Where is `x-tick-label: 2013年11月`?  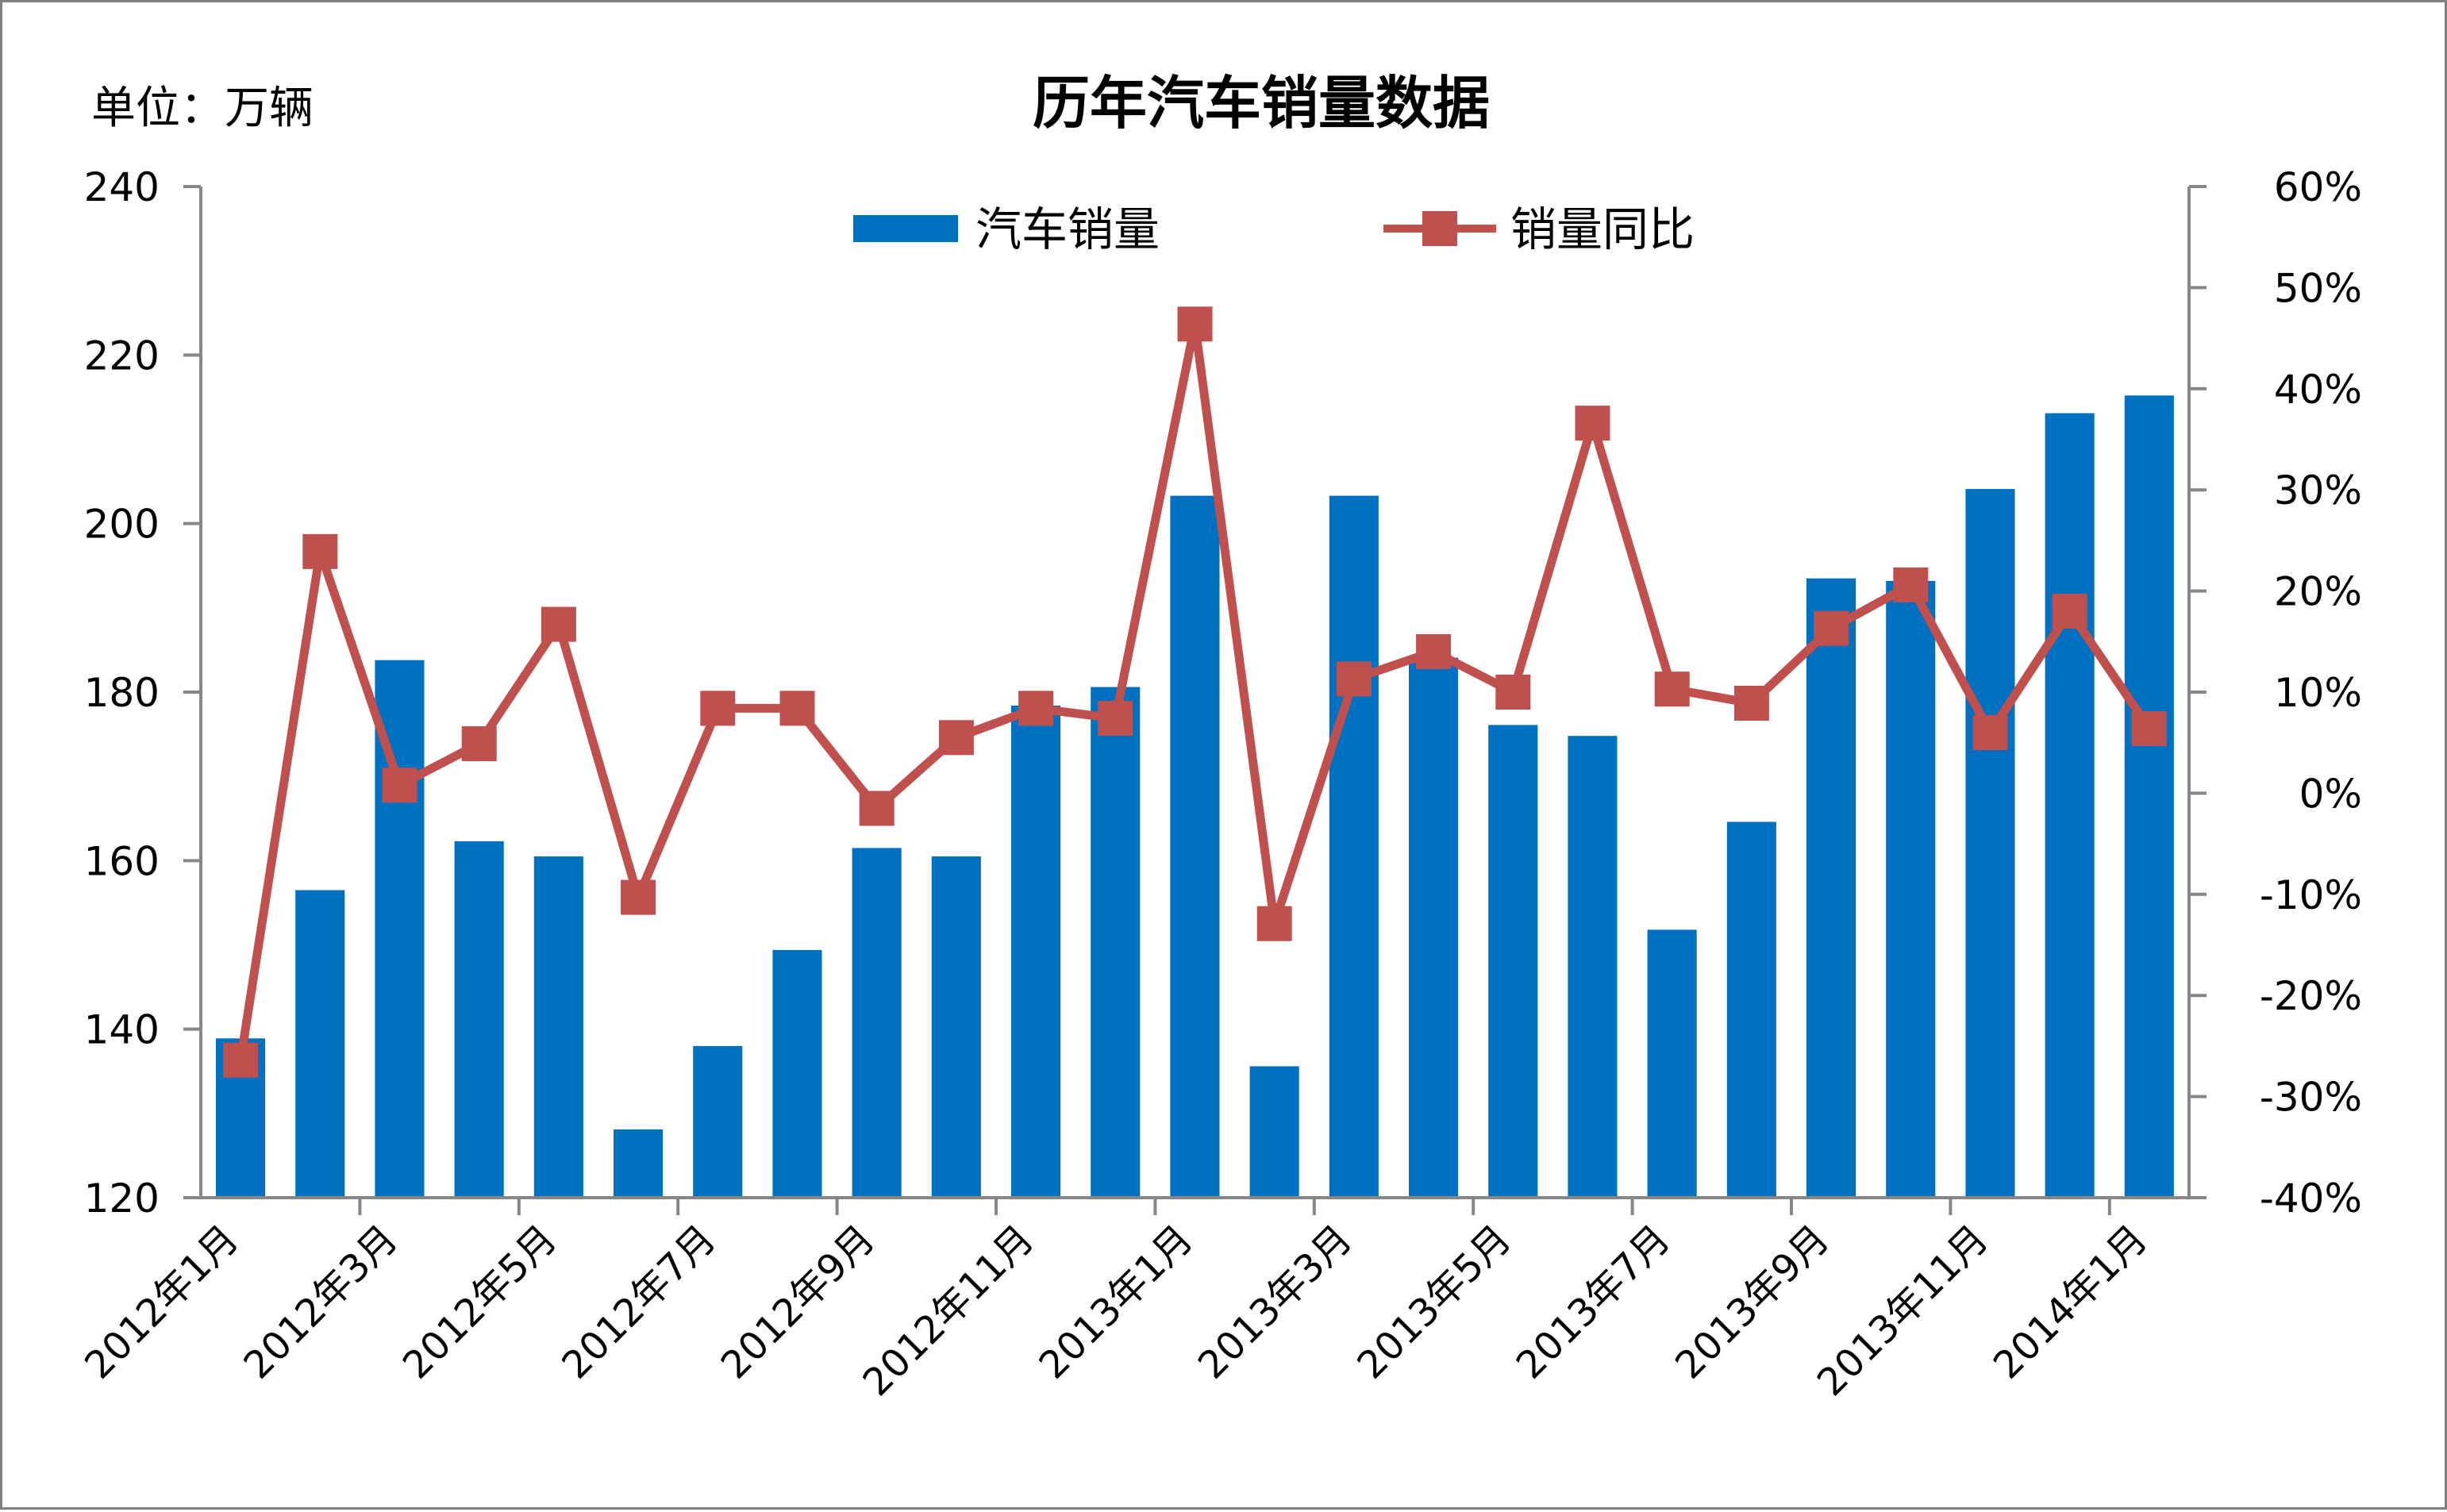 x-tick-label: 2013年11月 is located at coordinates (1903, 1311).